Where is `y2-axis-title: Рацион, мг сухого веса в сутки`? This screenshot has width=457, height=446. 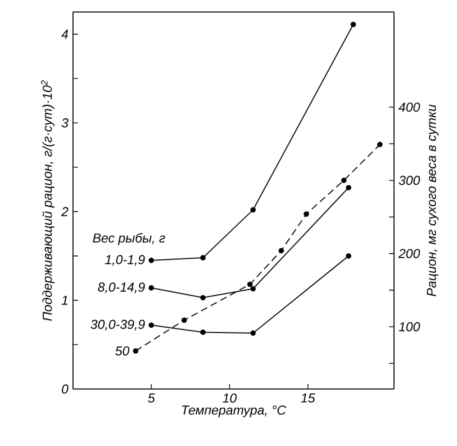 y2-axis-title: Рацион, мг сухого веса в сутки is located at coordinates (432, 200).